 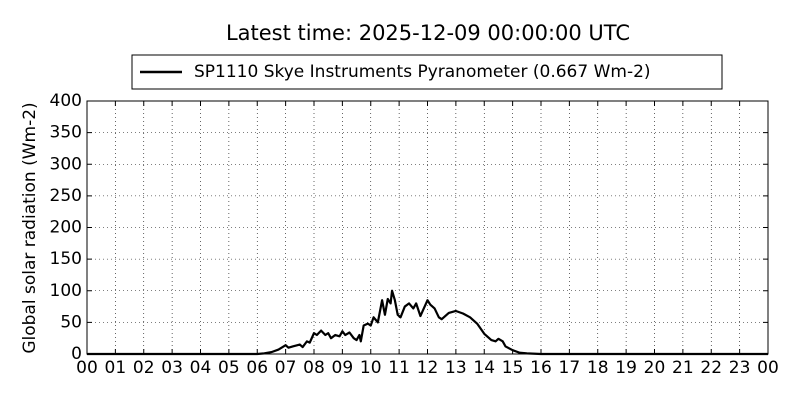 I want to click on x-tick-label: 08, so click(x=314, y=368).